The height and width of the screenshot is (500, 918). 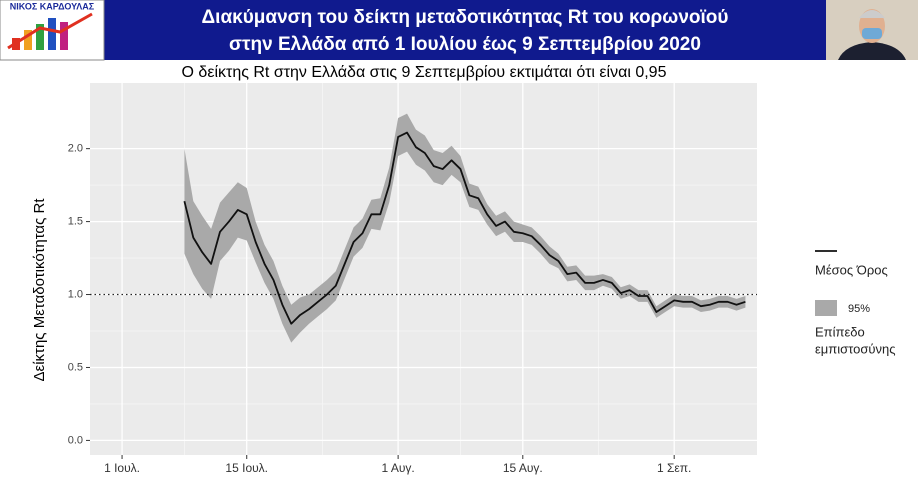 What do you see at coordinates (872, 14) in the screenshot?
I see `photo-hair` at bounding box center [872, 14].